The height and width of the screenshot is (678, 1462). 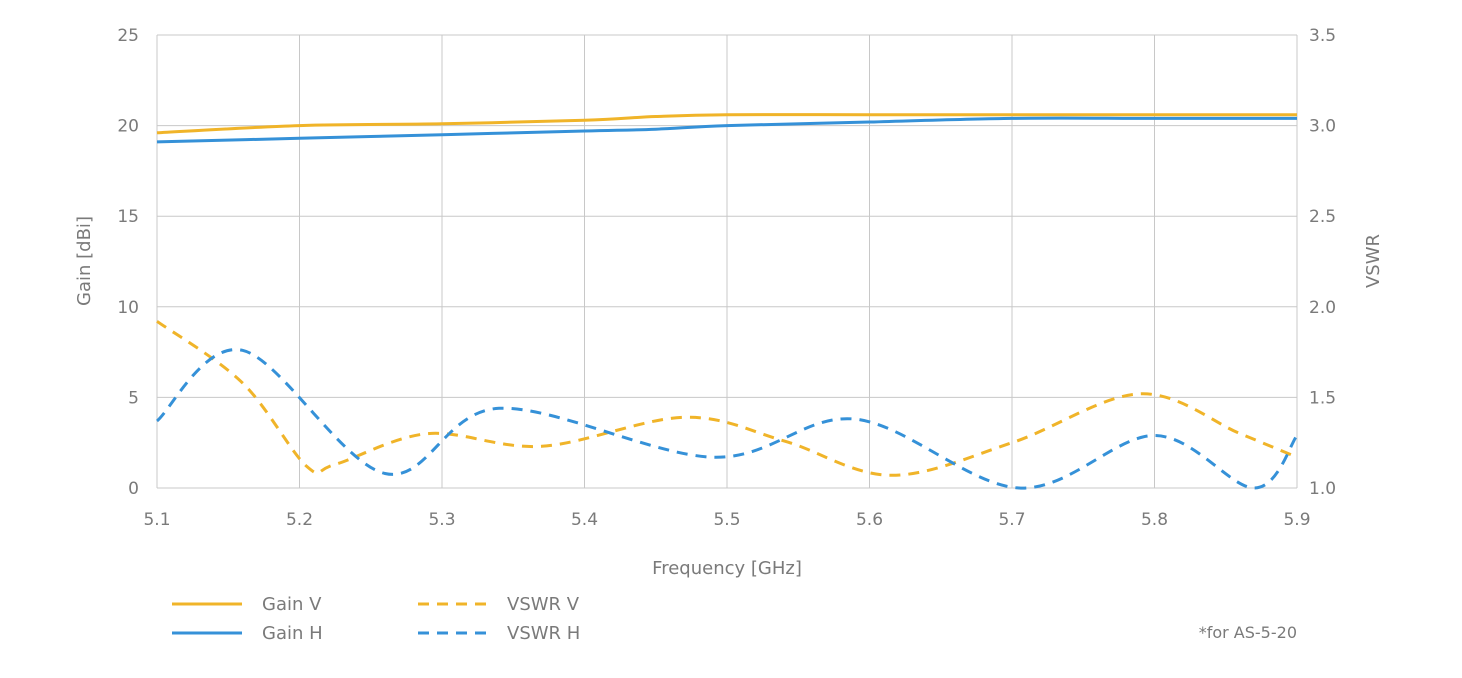 What do you see at coordinates (299, 520) in the screenshot?
I see `x-tick-label: 5.2` at bounding box center [299, 520].